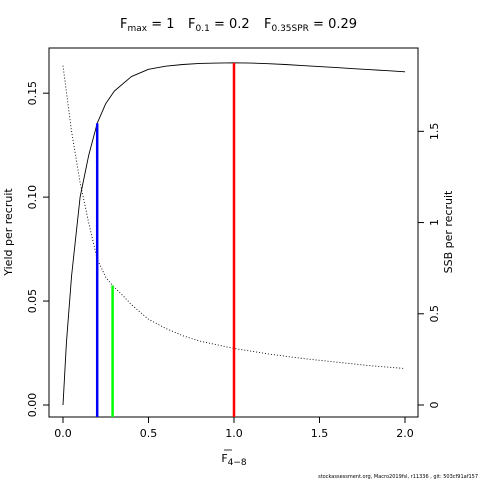 This screenshot has height=480, width=480. Describe the element at coordinates (405, 433) in the screenshot. I see `x-tick-label: 2.0` at that location.